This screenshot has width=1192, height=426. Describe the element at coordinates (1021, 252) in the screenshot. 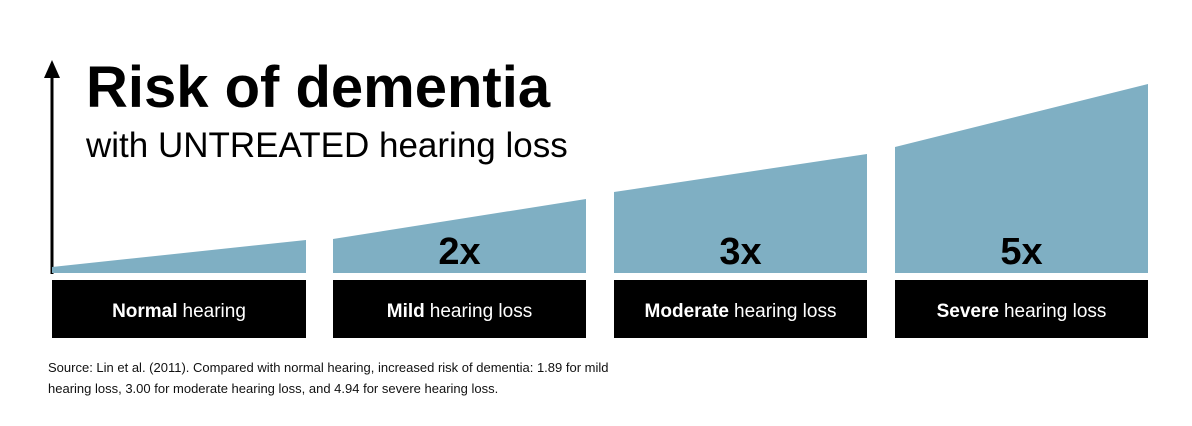

I see `multiplier: 5x` at that location.